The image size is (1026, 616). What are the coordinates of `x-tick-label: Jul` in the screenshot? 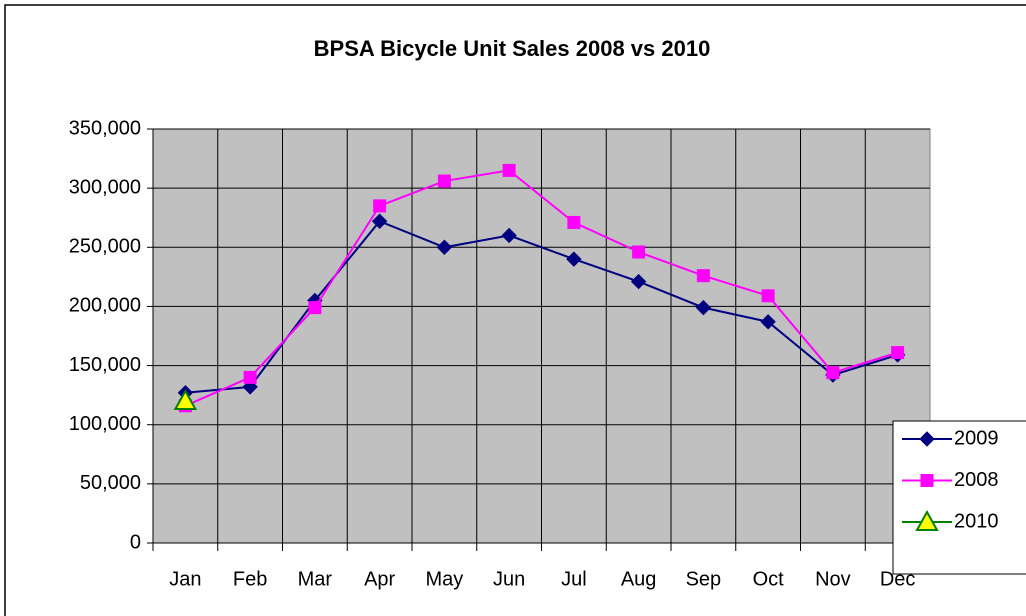 It's located at (574, 579).